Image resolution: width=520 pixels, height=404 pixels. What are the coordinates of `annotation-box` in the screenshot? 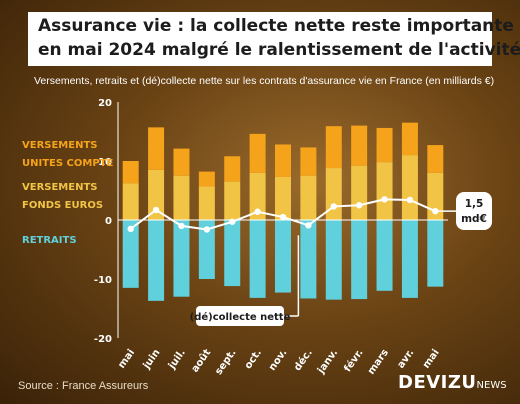 It's located at (240, 316).